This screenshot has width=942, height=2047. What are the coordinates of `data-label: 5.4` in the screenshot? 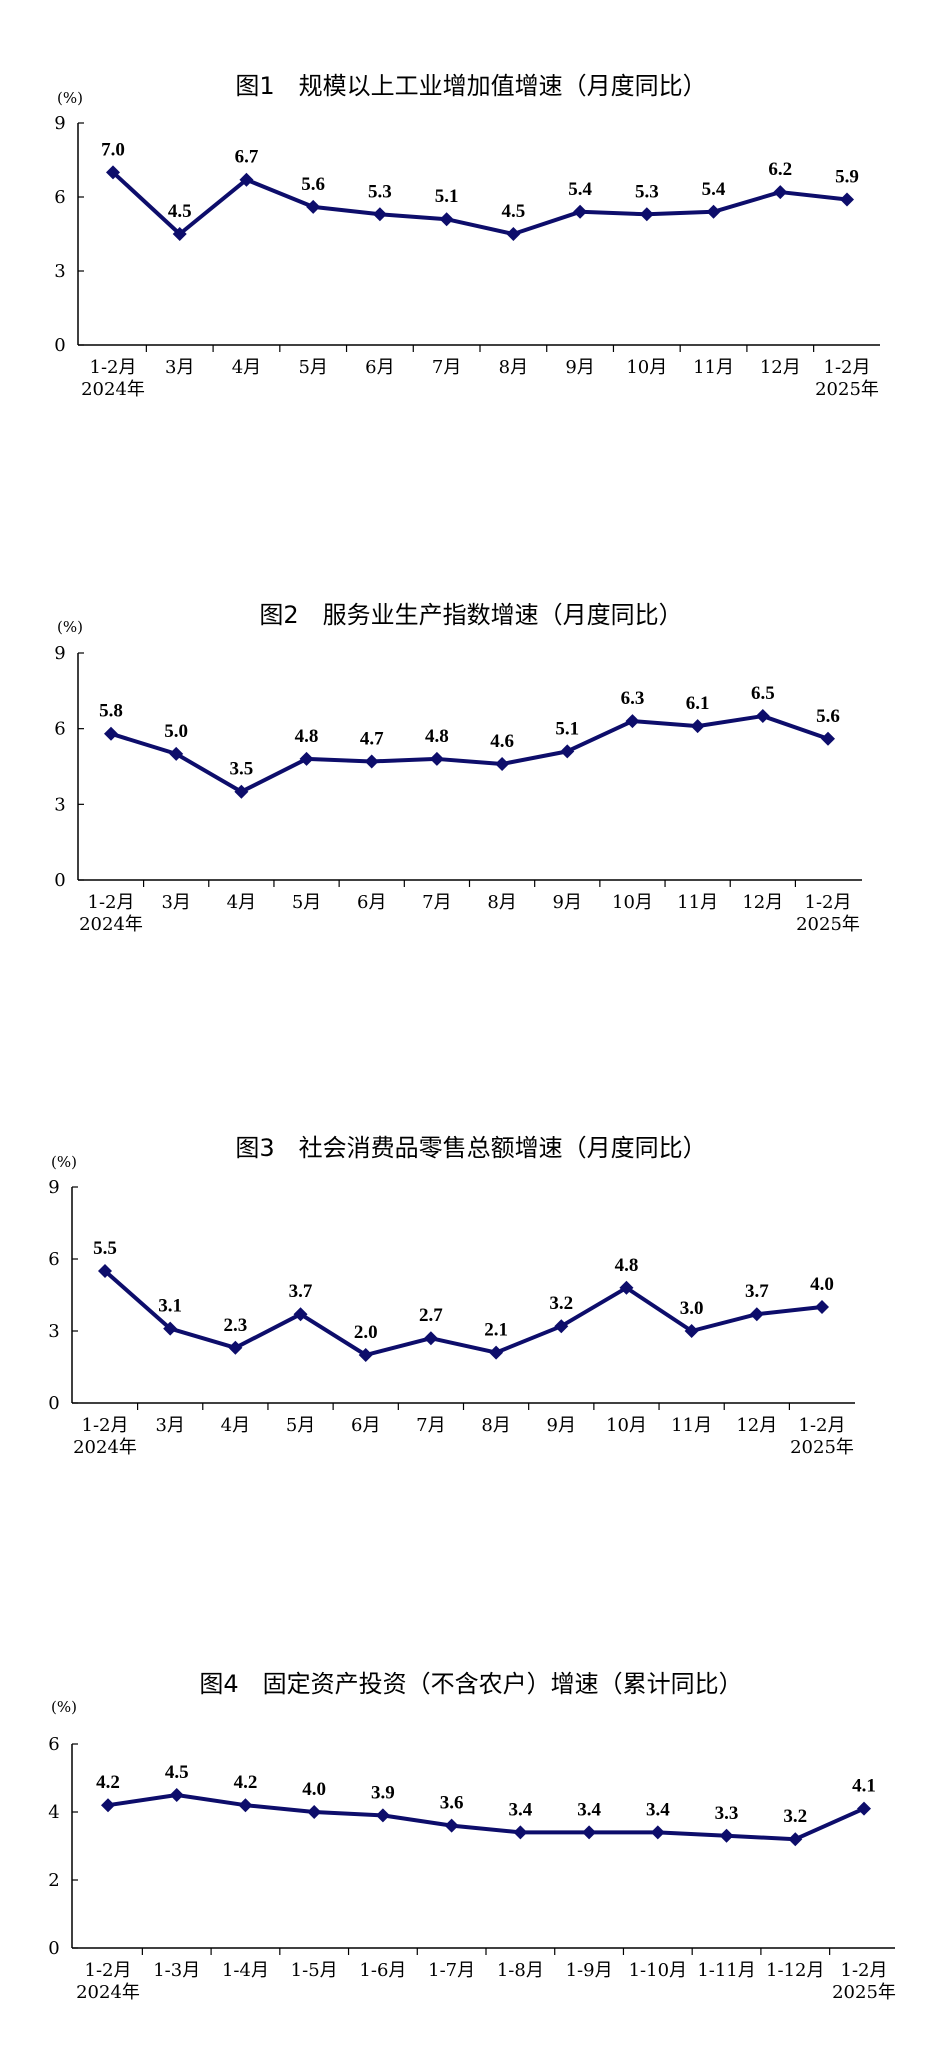 It's located at (714, 189).